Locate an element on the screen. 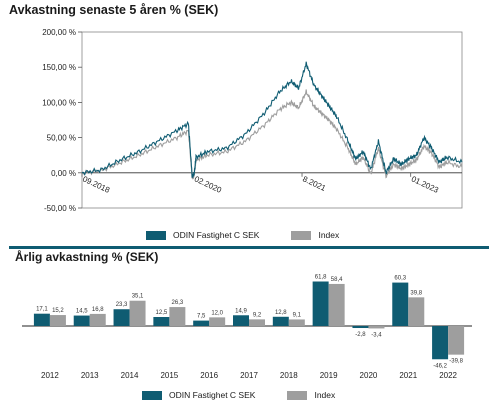 The image size is (498, 405). x-category-label: 2013 is located at coordinates (90, 375).